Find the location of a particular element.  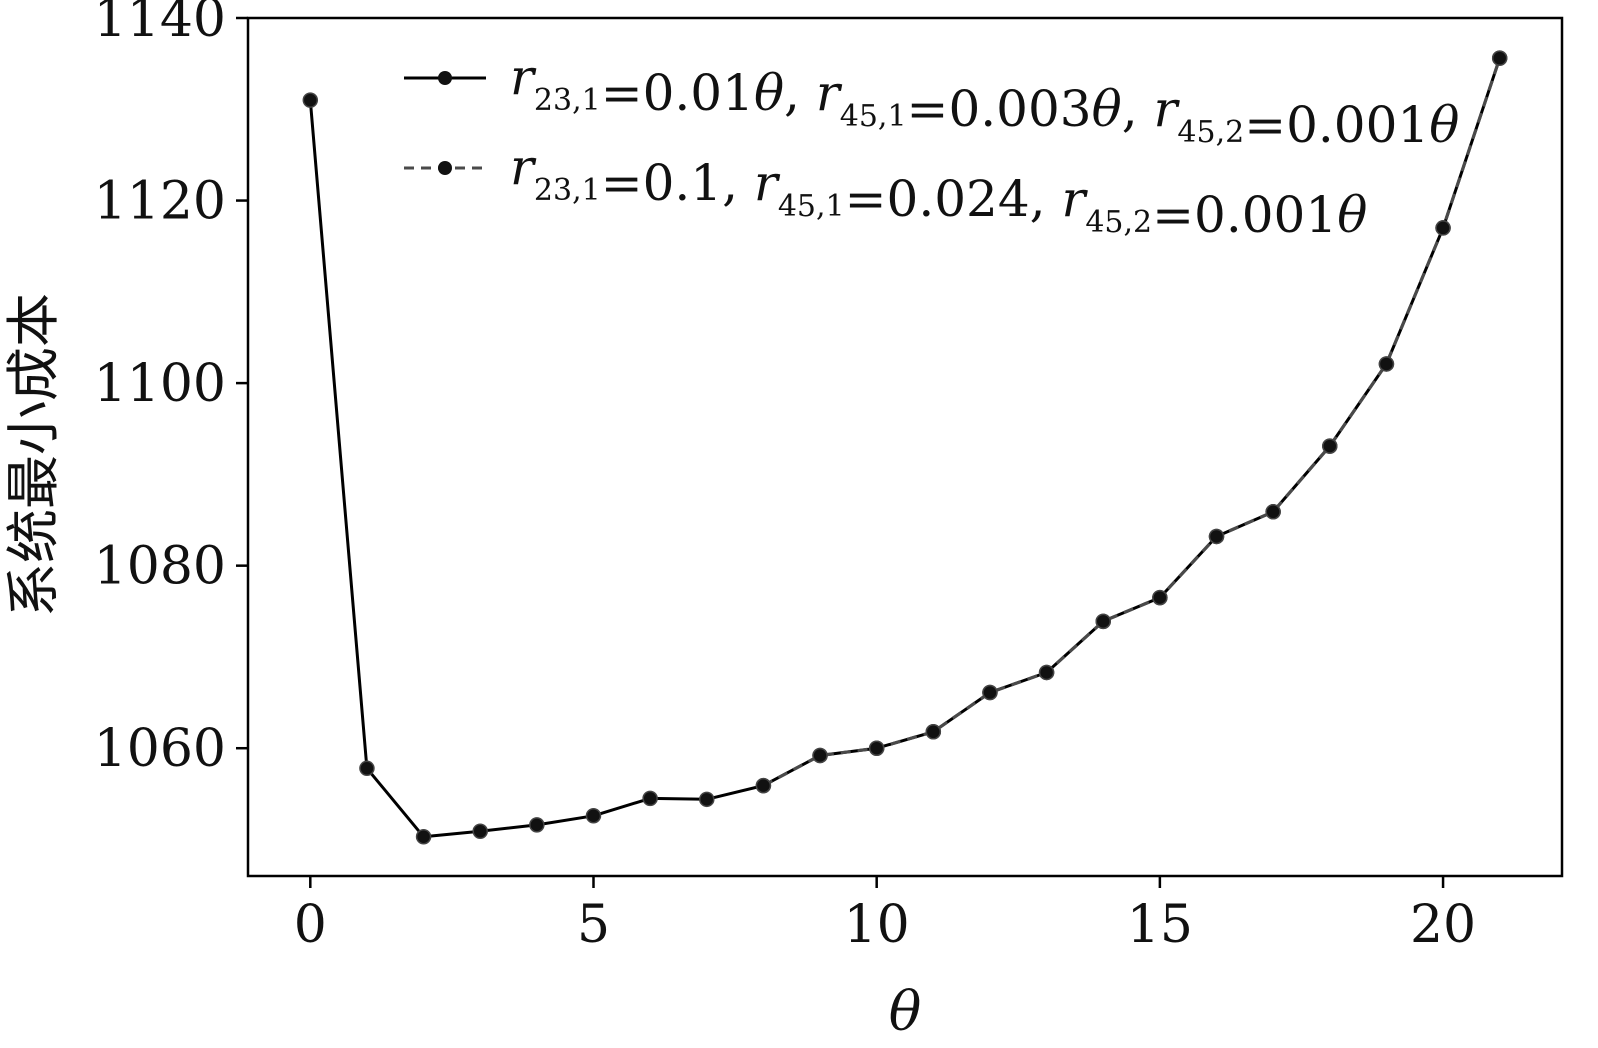

y-tick-label: 1080 is located at coordinates (160, 567).